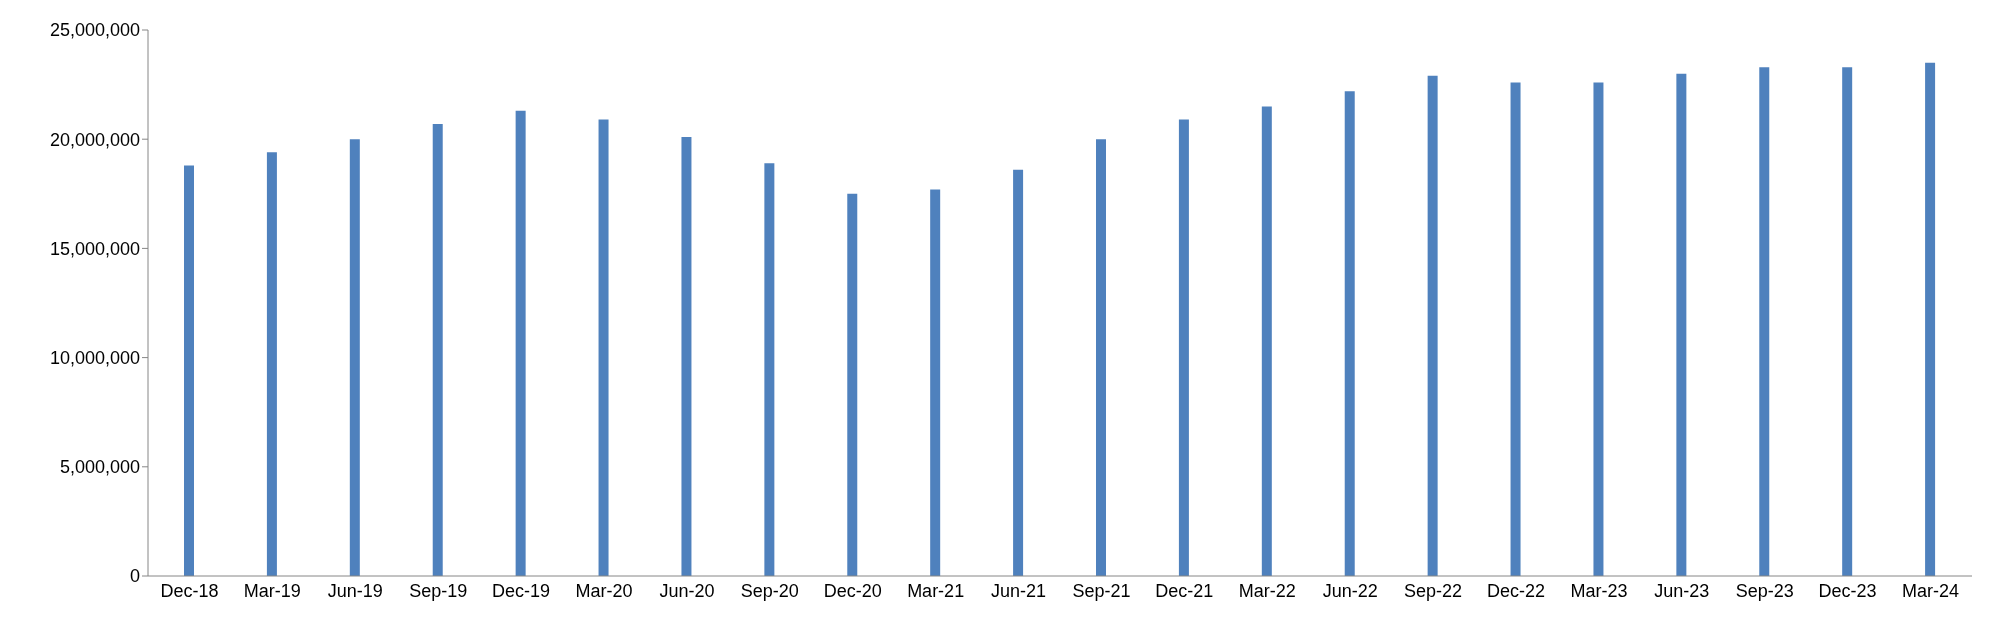  Describe the element at coordinates (1847, 590) in the screenshot. I see `x-tick-label: Dec-23` at that location.